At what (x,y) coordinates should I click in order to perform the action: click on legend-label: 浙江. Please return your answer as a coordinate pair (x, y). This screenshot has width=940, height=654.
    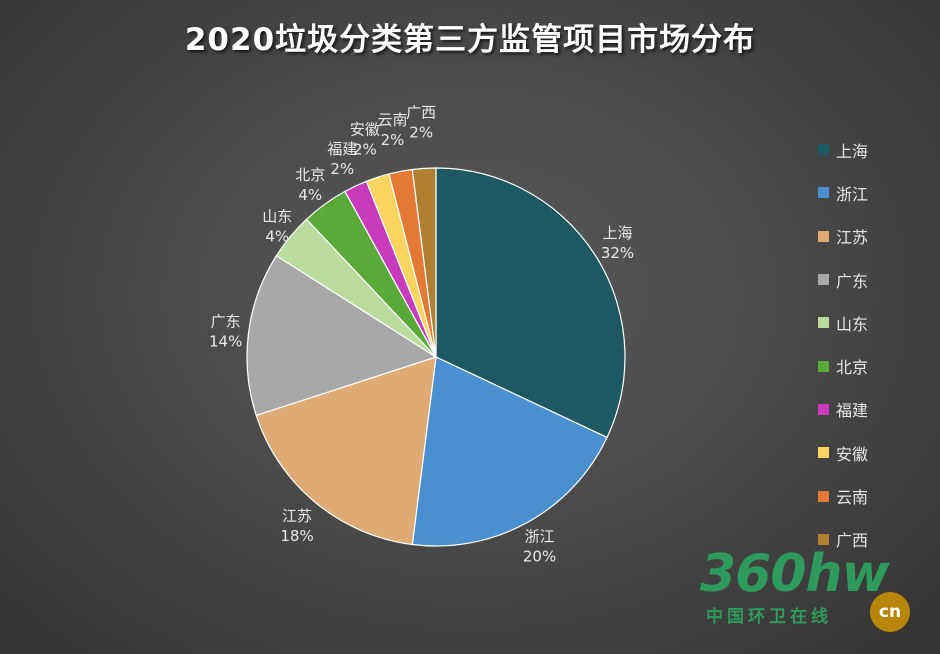
    Looking at the image, I should click on (852, 194).